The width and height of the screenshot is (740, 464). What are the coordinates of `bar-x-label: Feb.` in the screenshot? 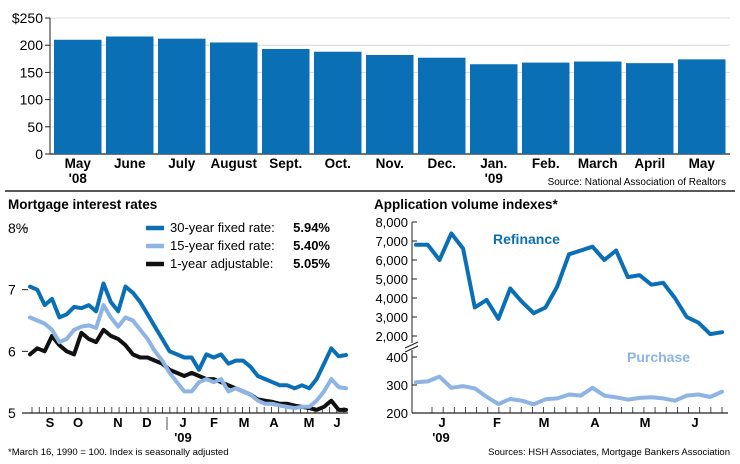 It's located at (546, 163).